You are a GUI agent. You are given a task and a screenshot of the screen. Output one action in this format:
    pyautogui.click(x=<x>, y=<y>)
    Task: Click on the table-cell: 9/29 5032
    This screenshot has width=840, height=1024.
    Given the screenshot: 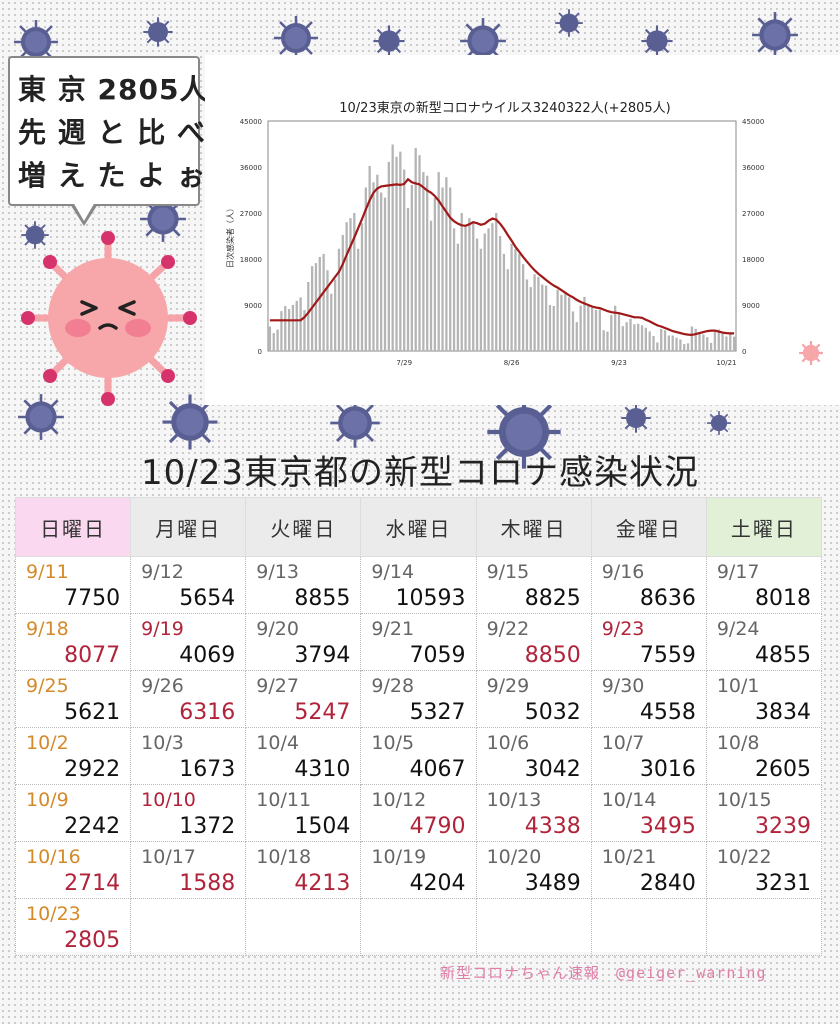 What is the action you would take?
    pyautogui.click(x=533, y=699)
    